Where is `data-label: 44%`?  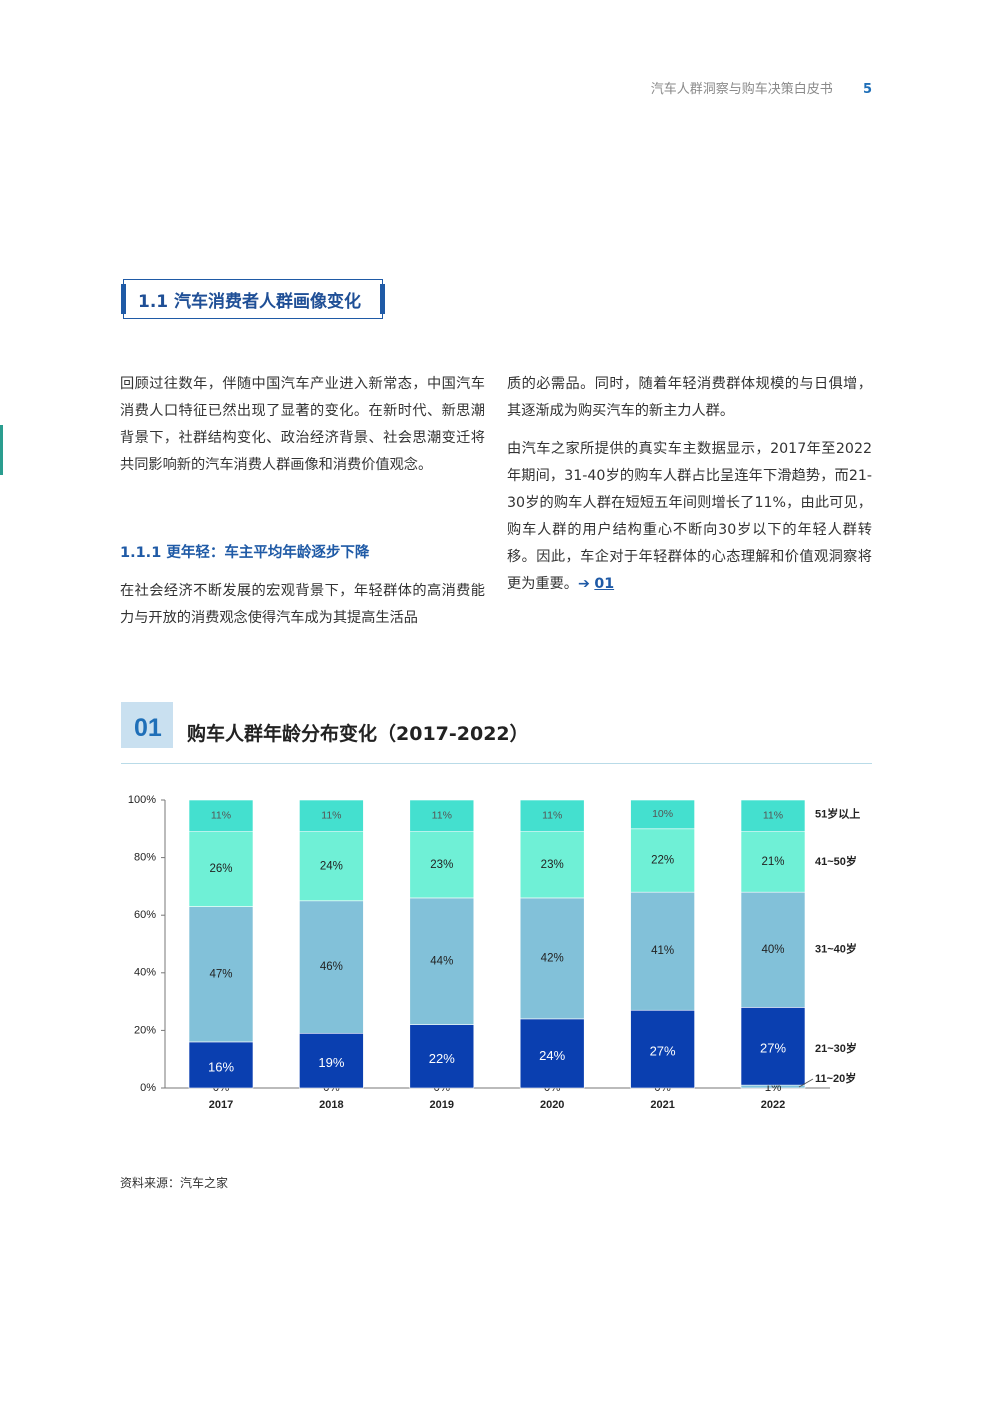
data-label: 44% is located at coordinates (441, 961).